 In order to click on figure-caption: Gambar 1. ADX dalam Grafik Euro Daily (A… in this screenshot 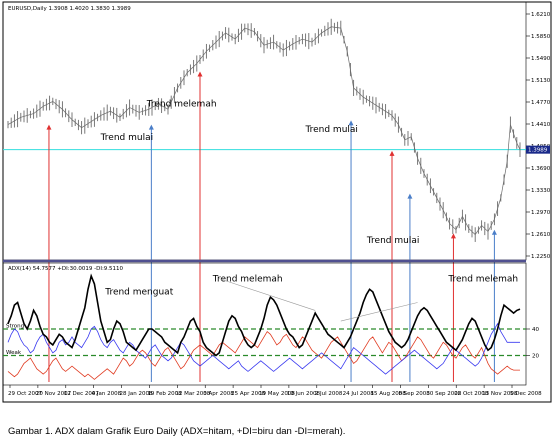, I will do `click(177, 431)`.